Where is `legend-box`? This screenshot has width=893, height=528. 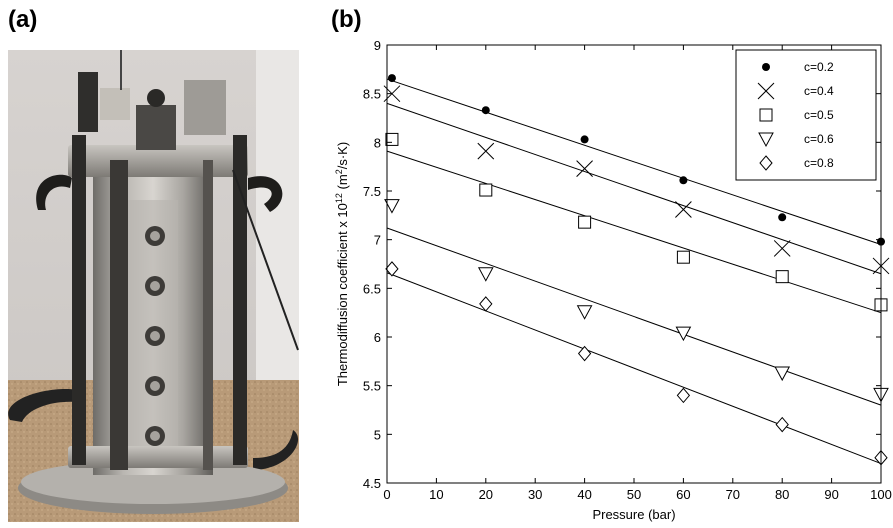
legend-box is located at coordinates (806, 115).